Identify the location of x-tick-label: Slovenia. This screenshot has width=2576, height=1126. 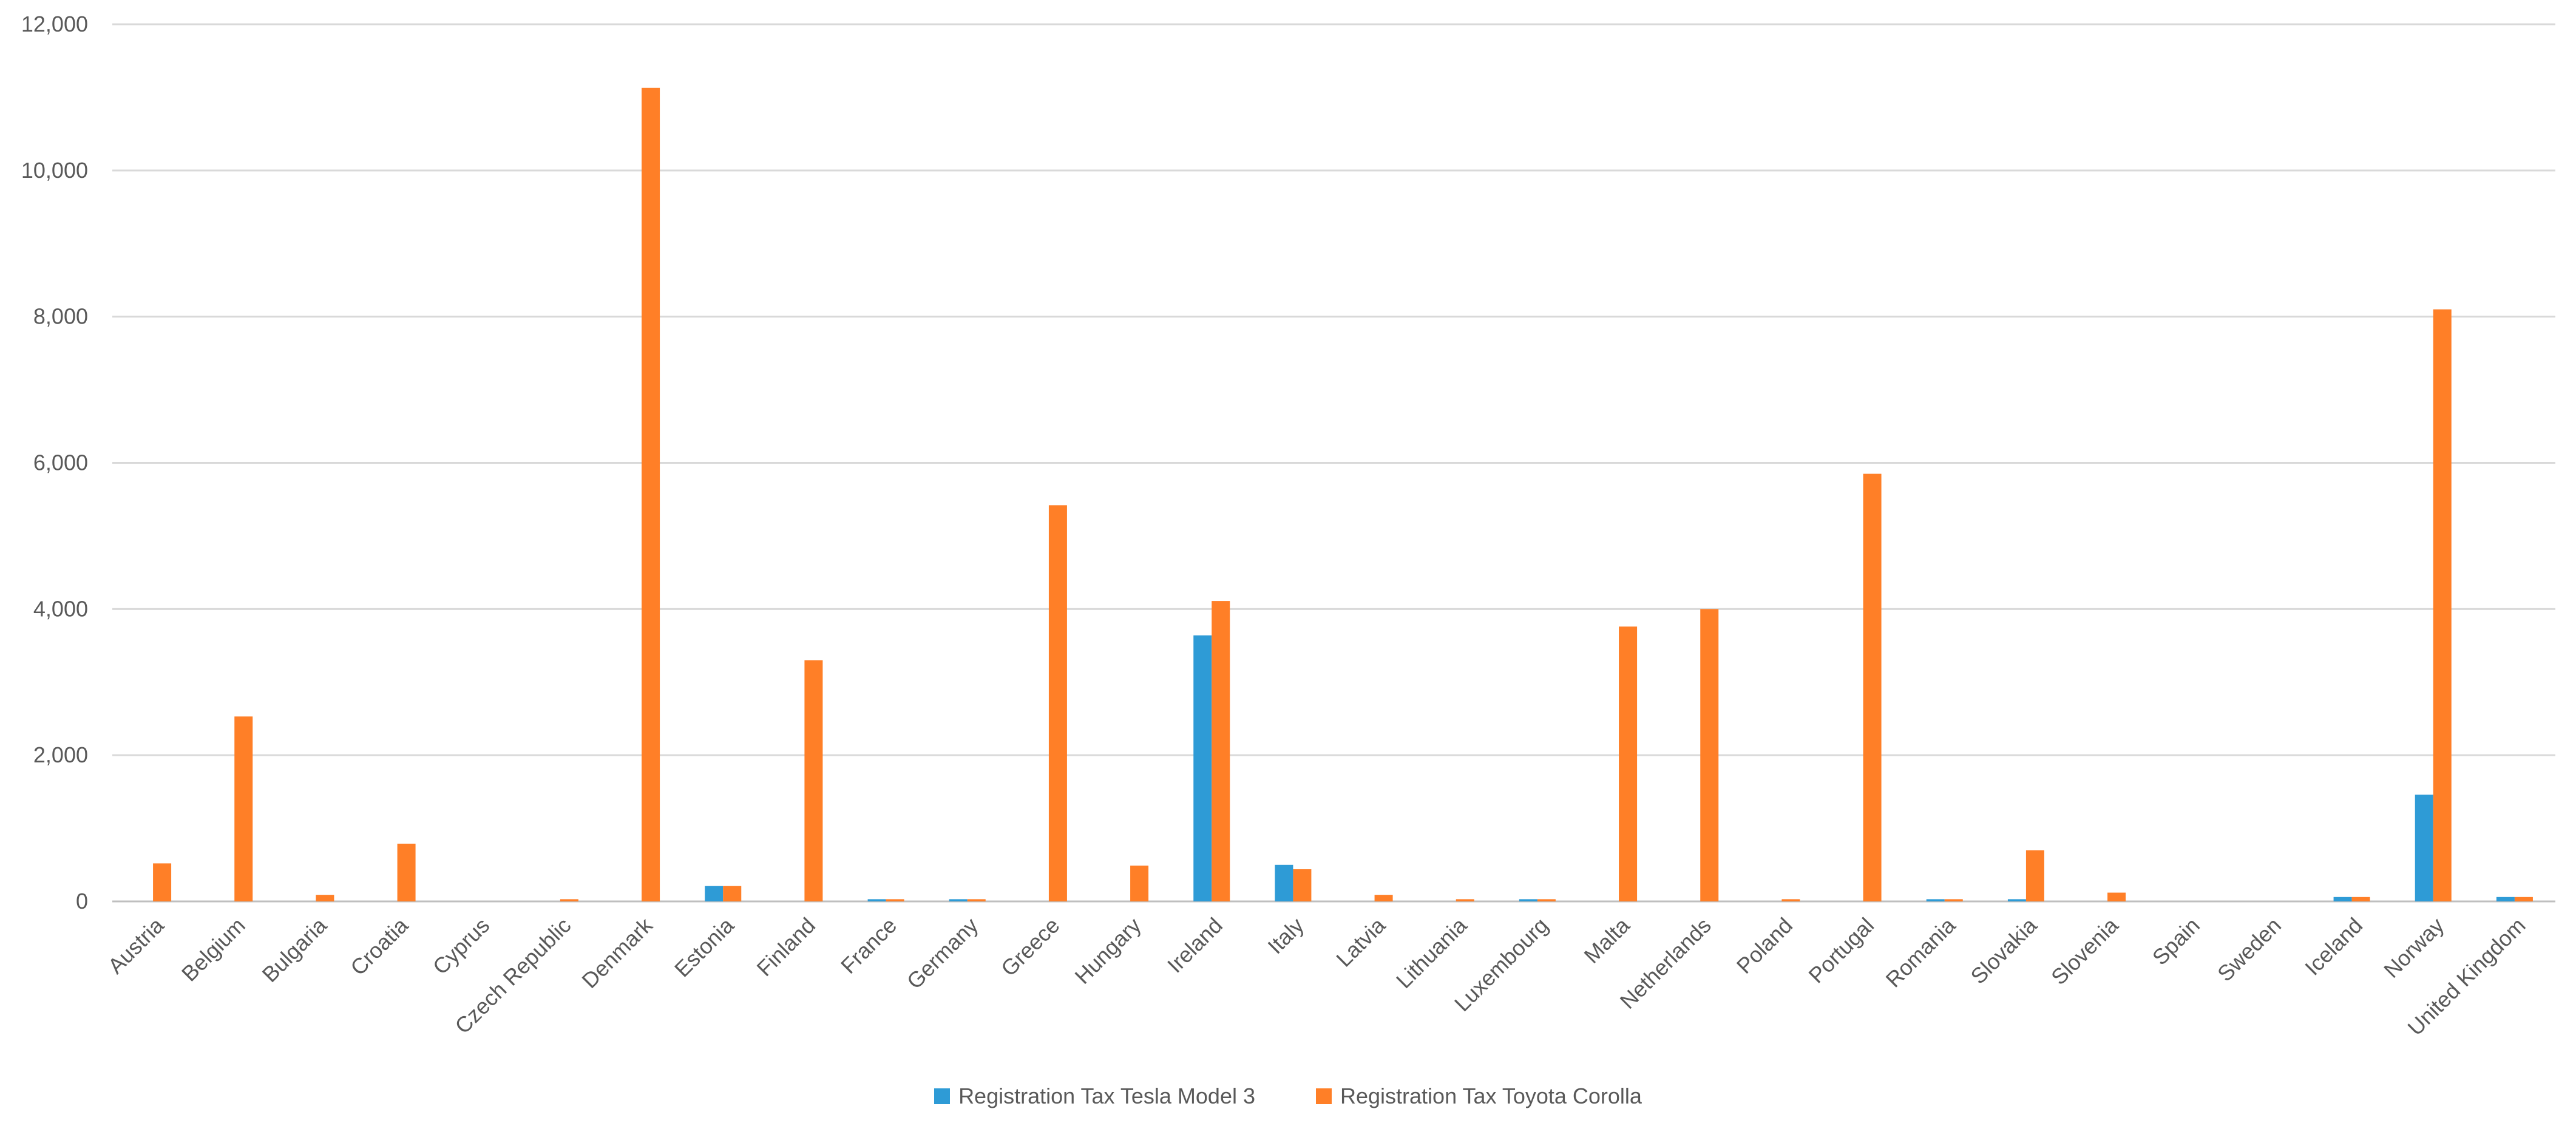
(2084, 950).